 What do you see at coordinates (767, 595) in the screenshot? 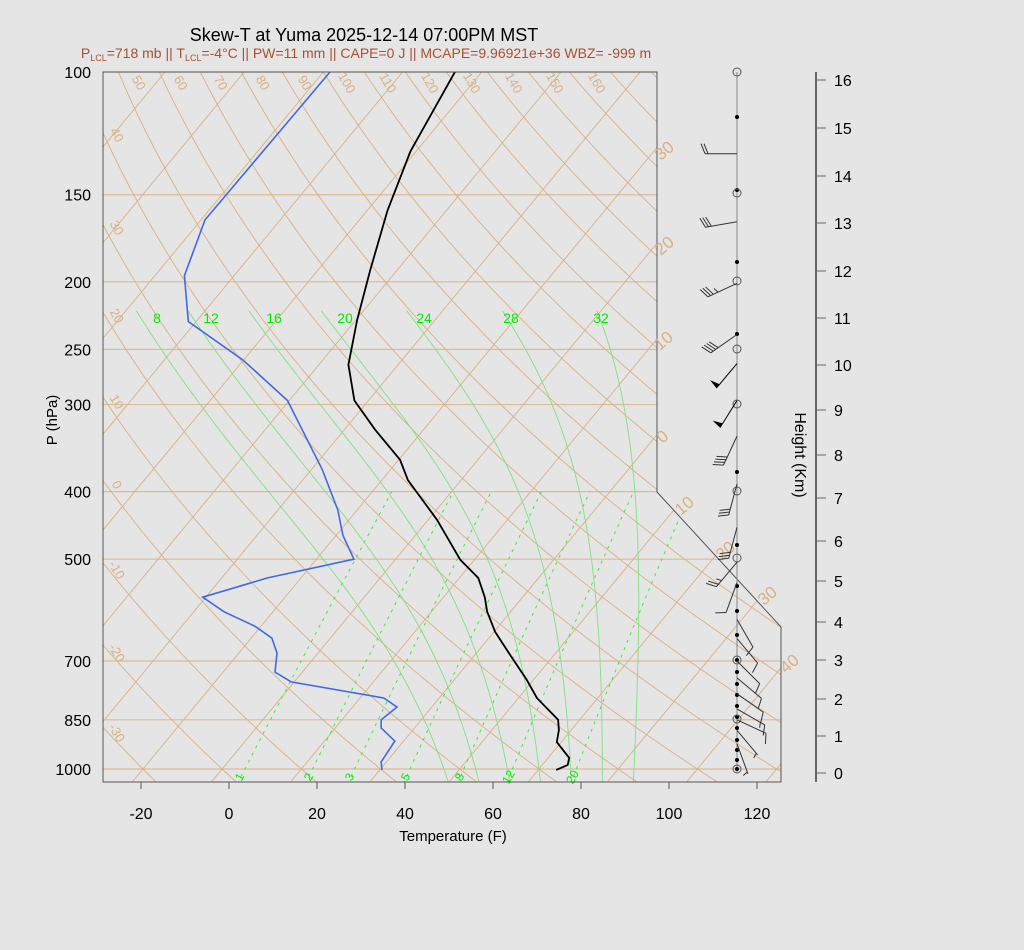
I see `isotherm-label: 30` at bounding box center [767, 595].